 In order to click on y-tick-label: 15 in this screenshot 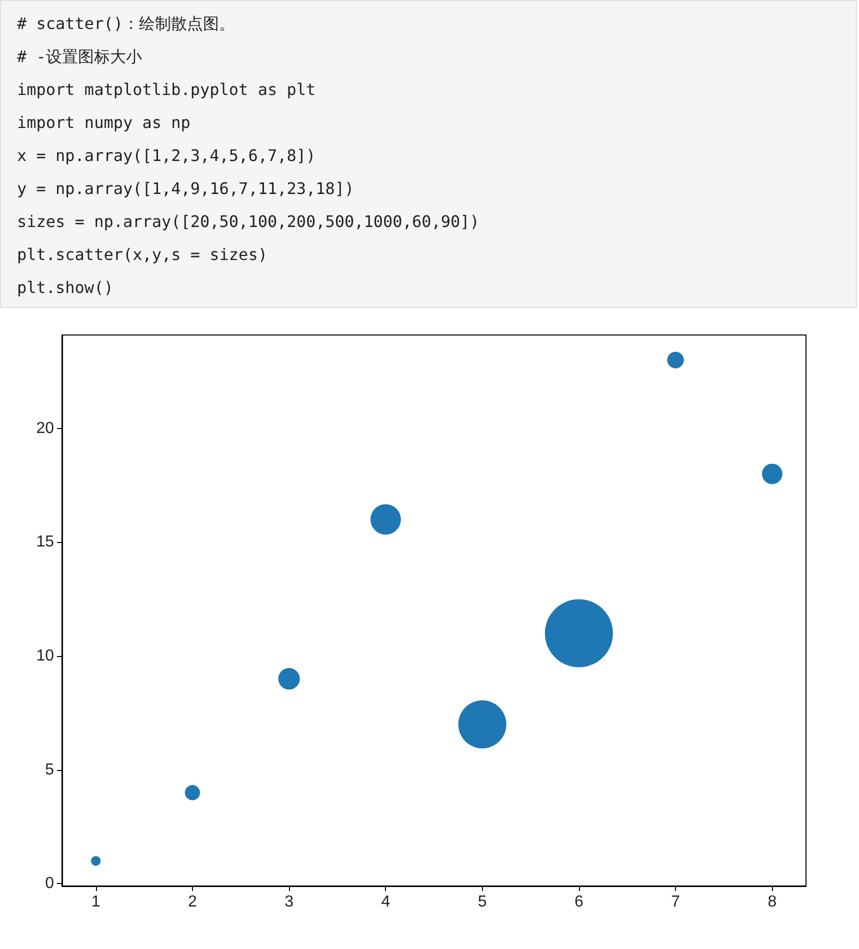, I will do `click(45, 542)`.